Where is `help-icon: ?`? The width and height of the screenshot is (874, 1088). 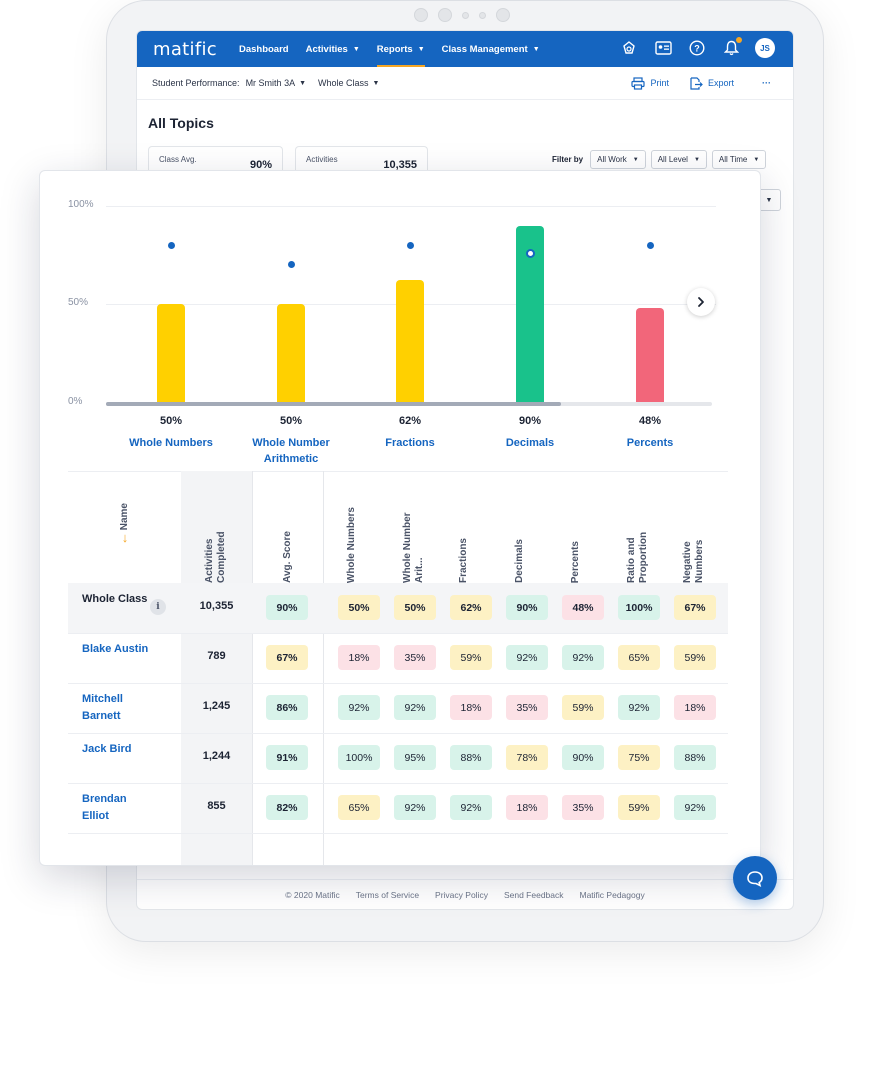 help-icon: ? is located at coordinates (697, 48).